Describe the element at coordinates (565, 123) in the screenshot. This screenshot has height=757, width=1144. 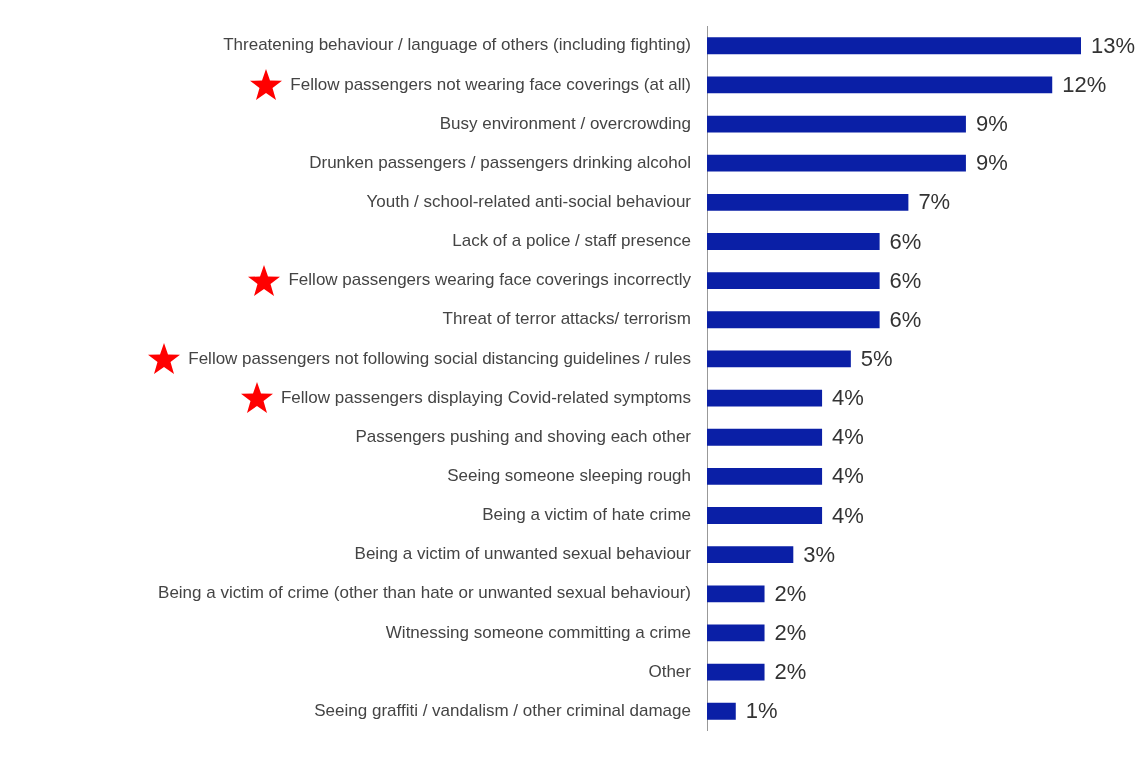
I see `y-tick-label: Busy environment / overcrowding` at that location.